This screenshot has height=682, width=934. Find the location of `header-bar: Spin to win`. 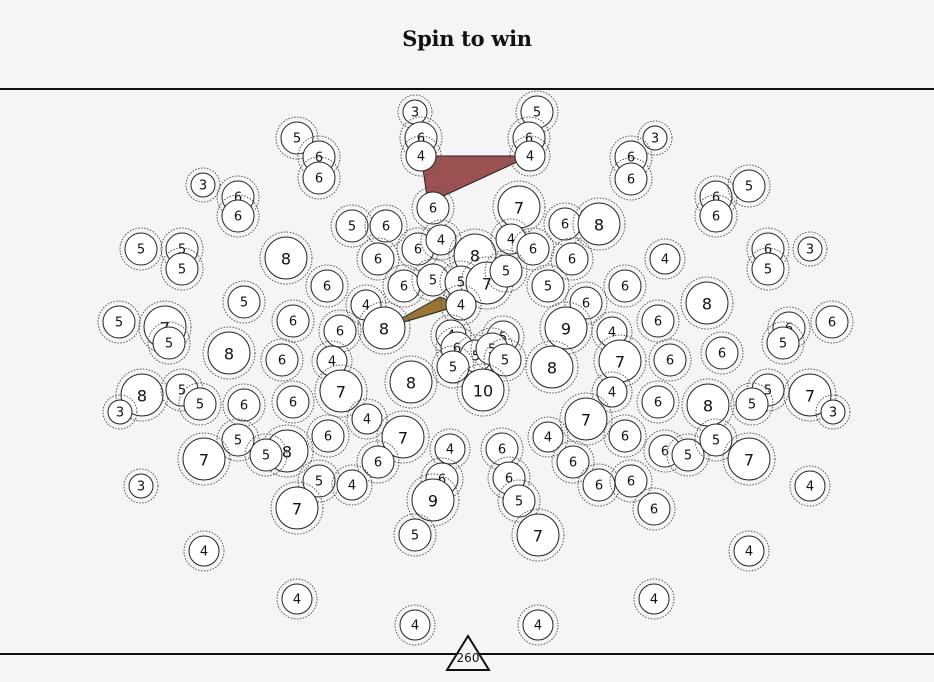

header-bar: Spin to win is located at coordinates (467, 45).